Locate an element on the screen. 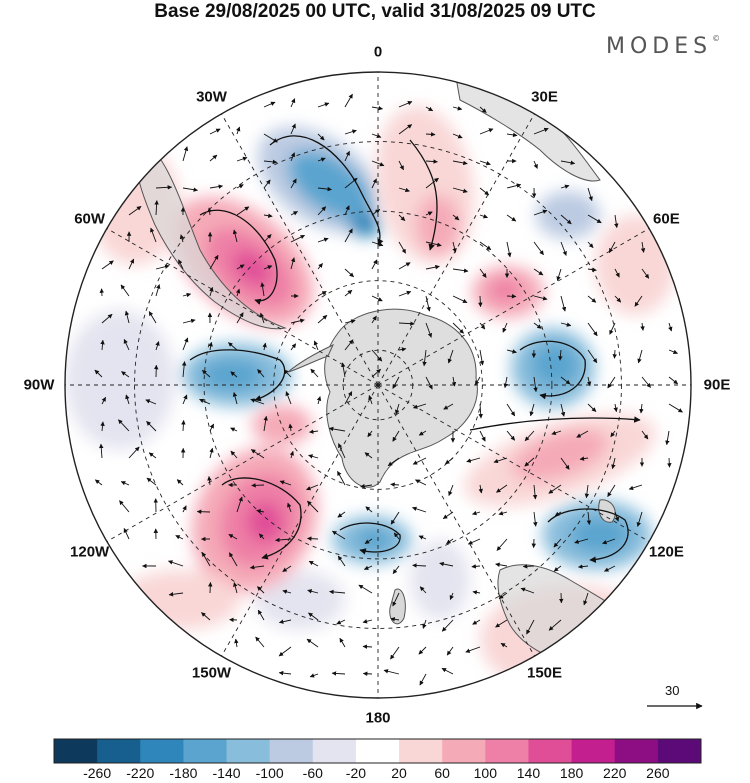  colorbar-tick-label: 20 is located at coordinates (399, 773).